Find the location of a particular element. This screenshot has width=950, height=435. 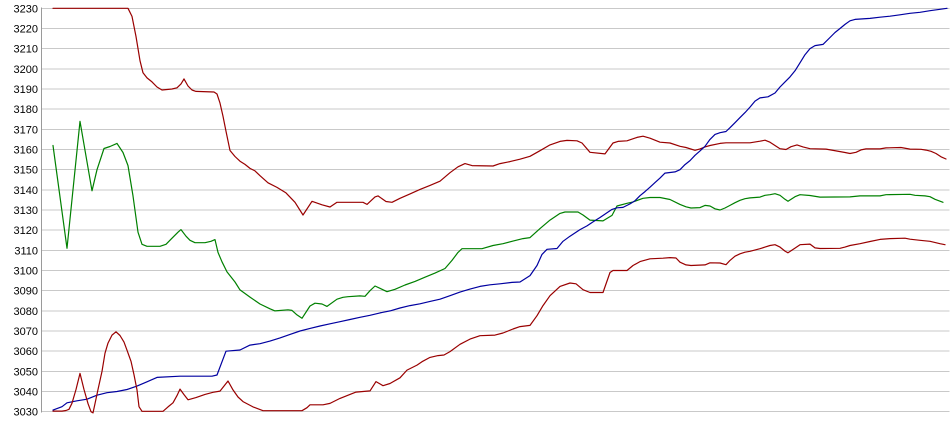

y-axis-tick-label: 3220 is located at coordinates (26, 29).